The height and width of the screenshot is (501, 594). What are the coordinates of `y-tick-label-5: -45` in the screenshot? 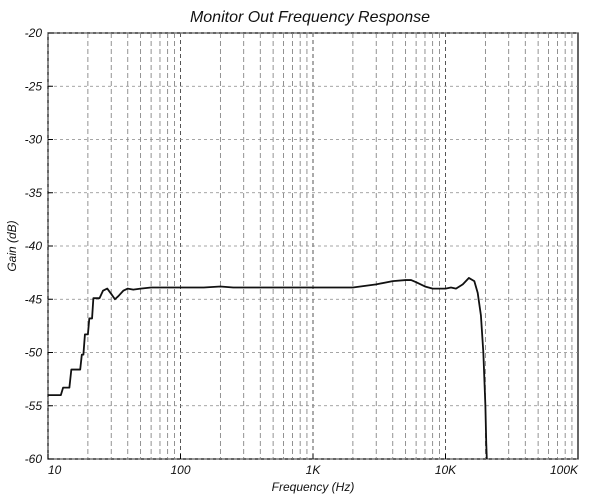 It's located at (34, 299).